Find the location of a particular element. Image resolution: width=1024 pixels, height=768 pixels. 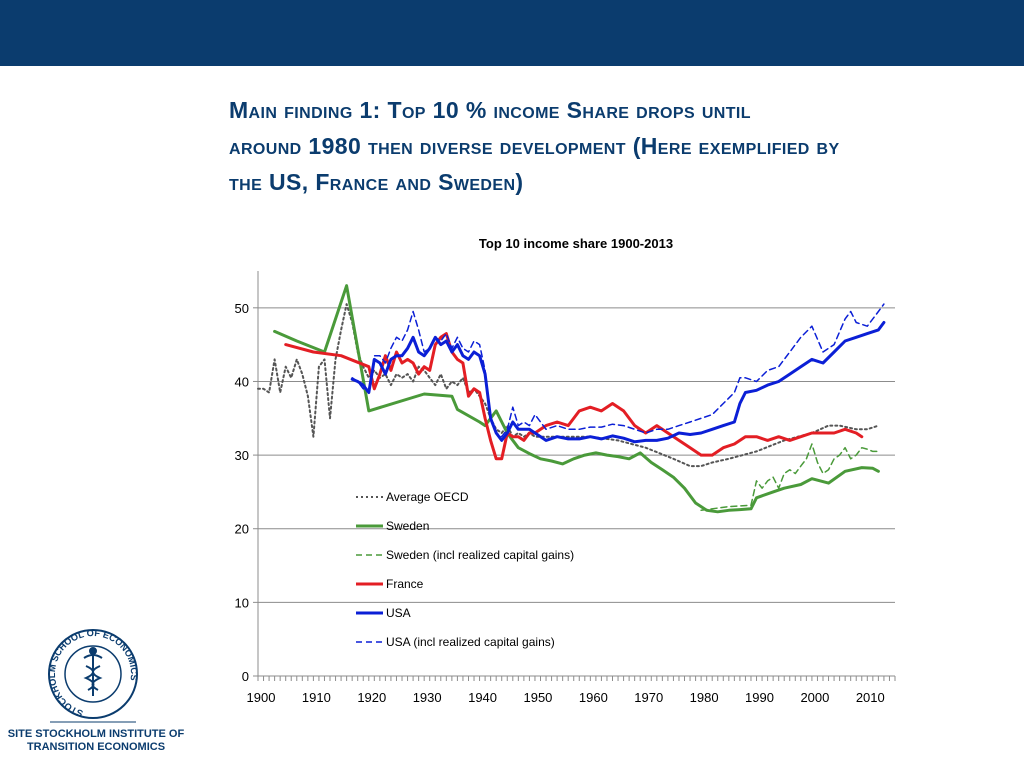

x-tick-label: 1960 is located at coordinates (593, 697).